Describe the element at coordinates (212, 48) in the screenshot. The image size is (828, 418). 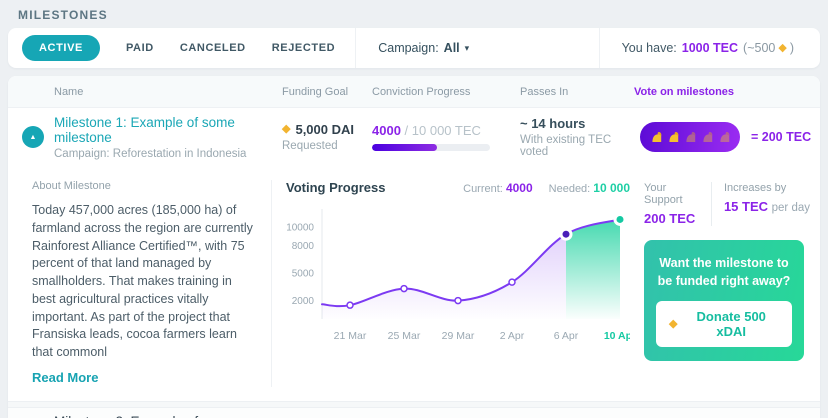
I see `tab-canceled: CANCELED` at that location.